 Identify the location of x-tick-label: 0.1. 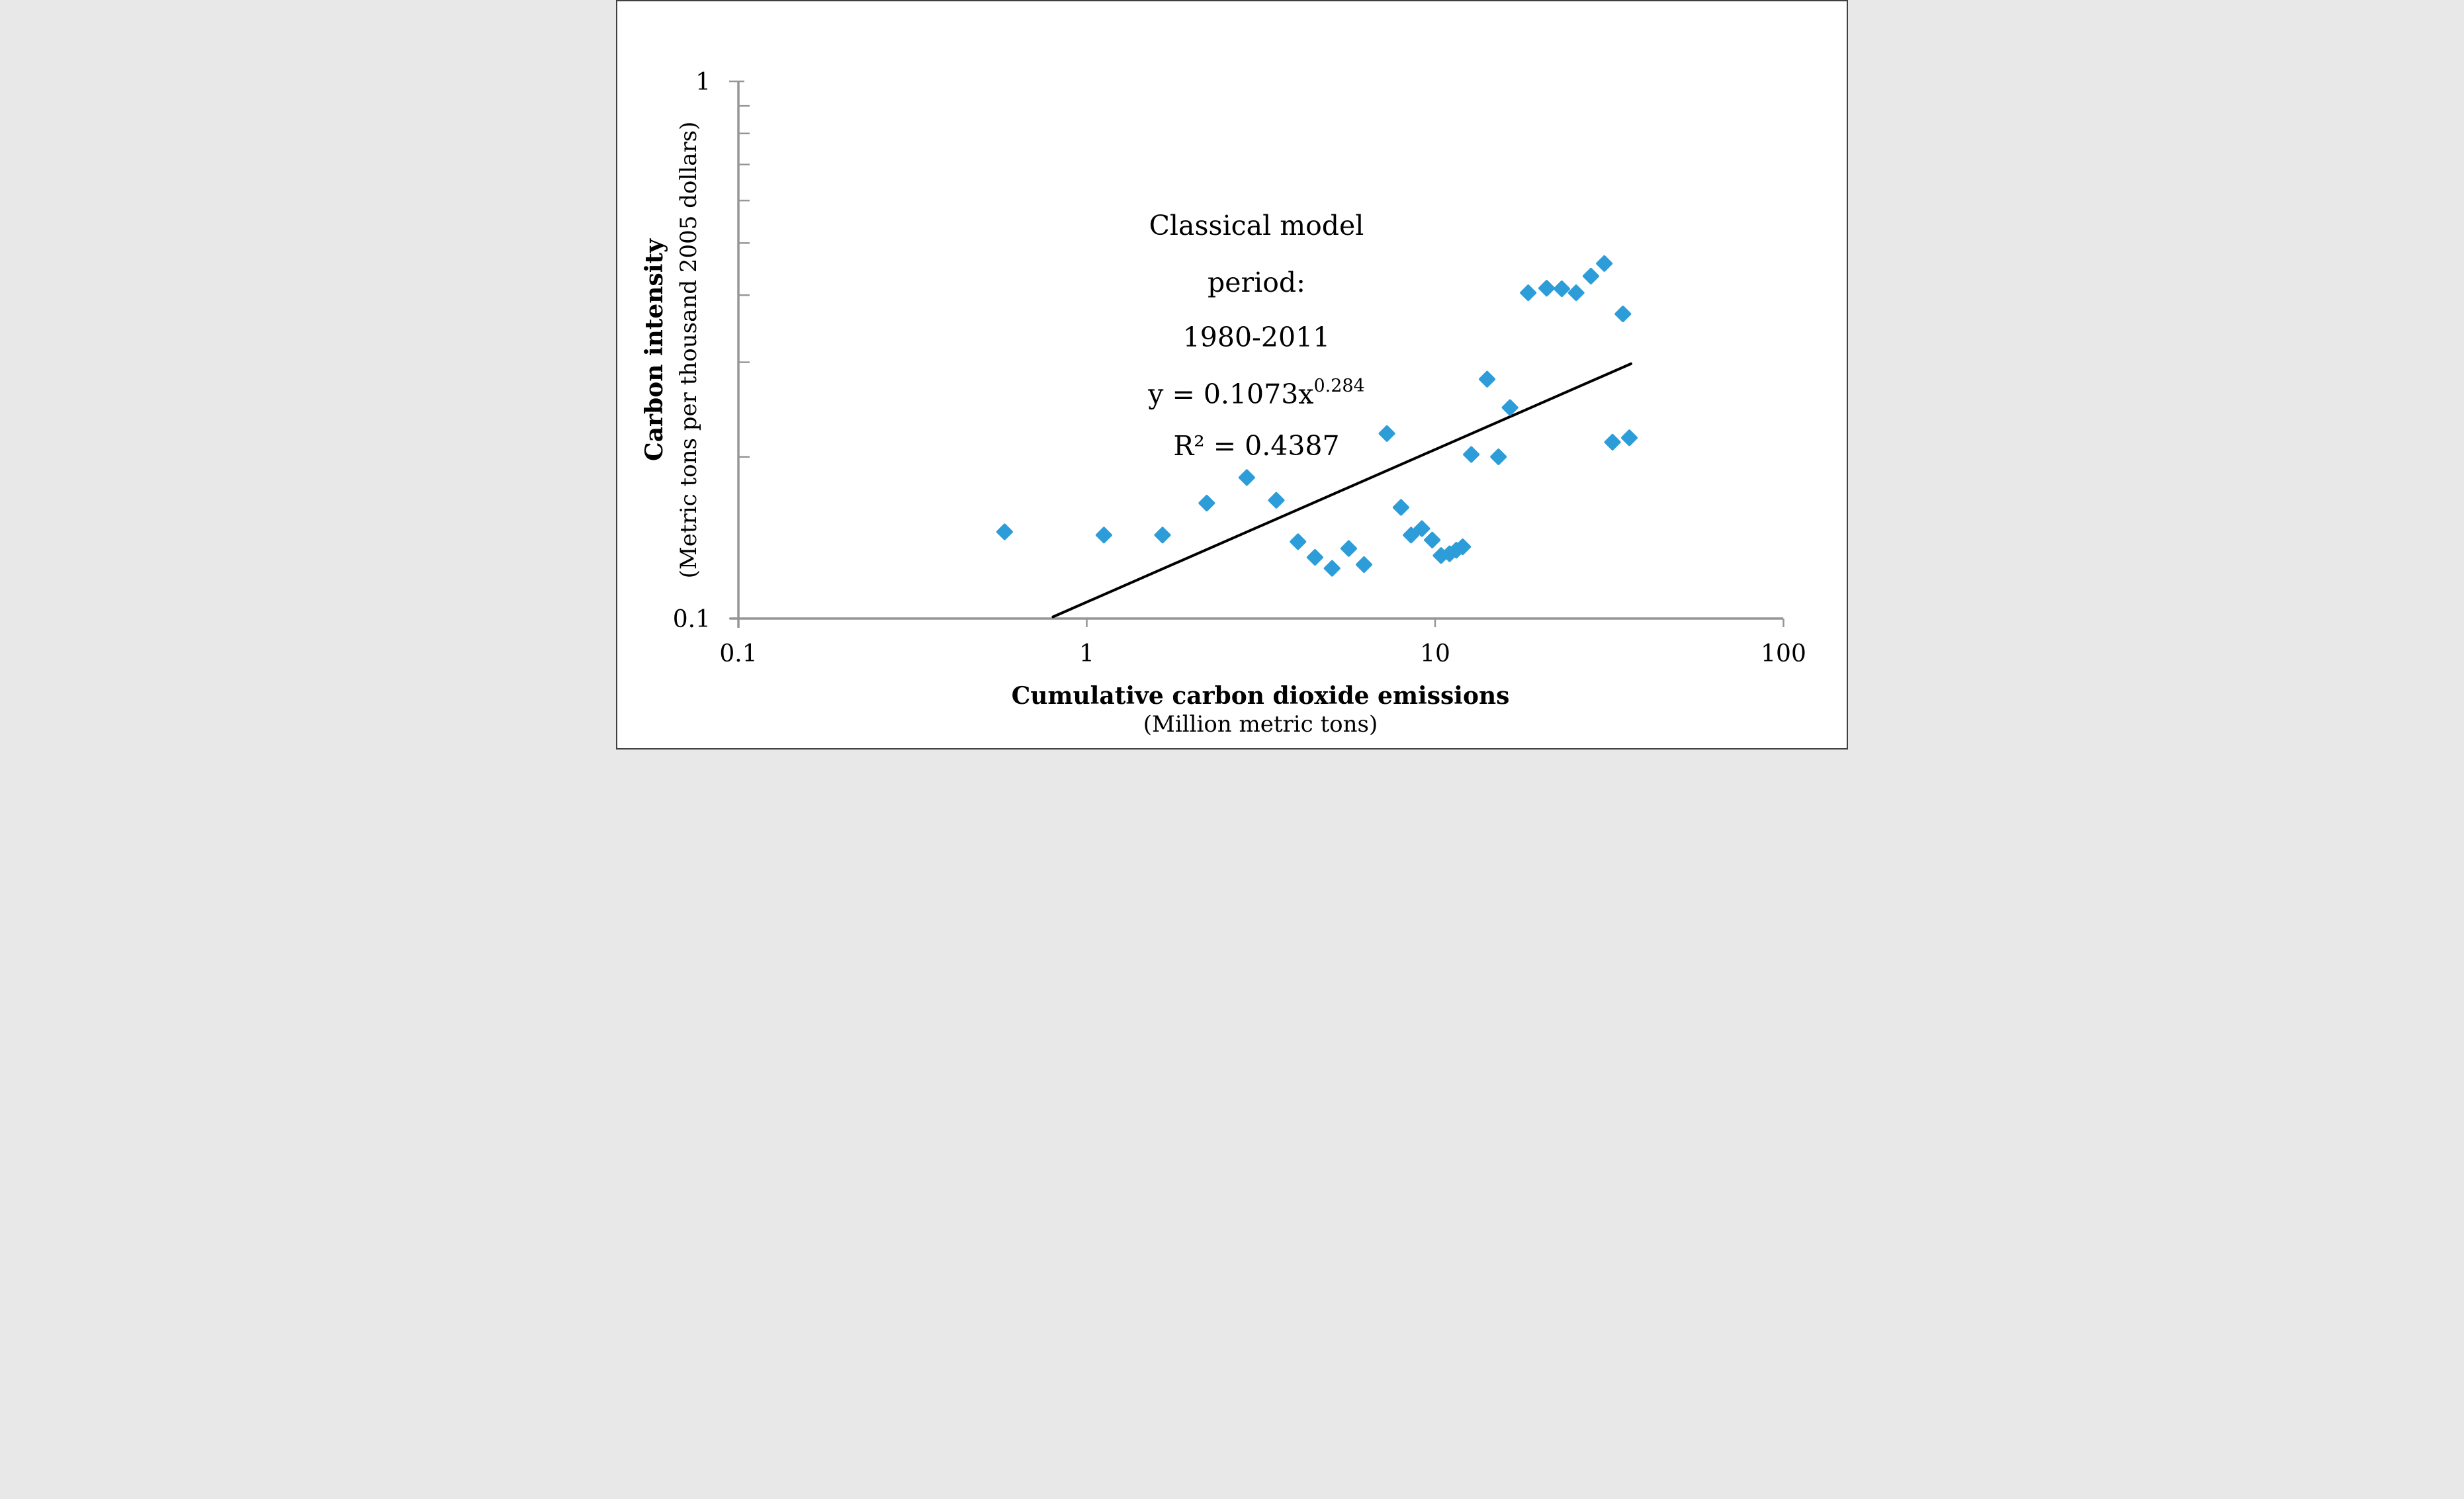
(738, 653).